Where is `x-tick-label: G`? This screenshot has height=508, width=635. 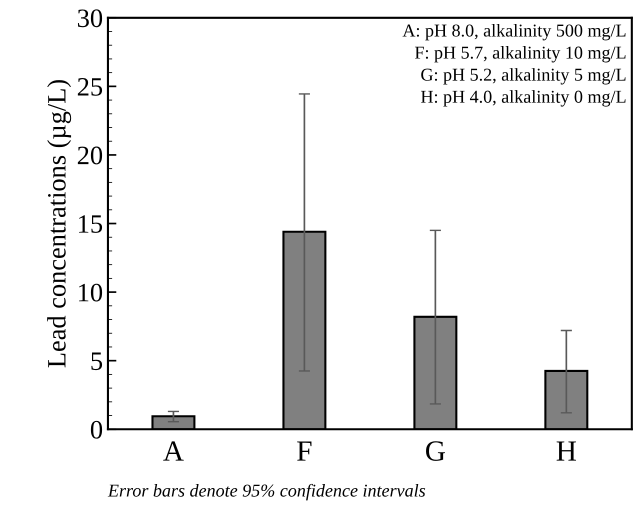
x-tick-label: G is located at coordinates (435, 451).